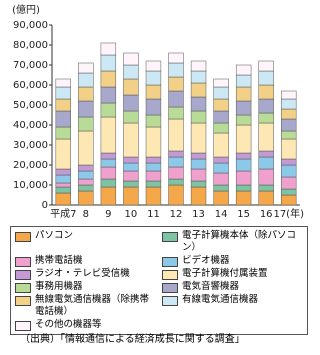 Image resolution: width=320 pixels, height=355 pixels. I want to click on legend-label: 有線電気通信機器, so click(220, 299).